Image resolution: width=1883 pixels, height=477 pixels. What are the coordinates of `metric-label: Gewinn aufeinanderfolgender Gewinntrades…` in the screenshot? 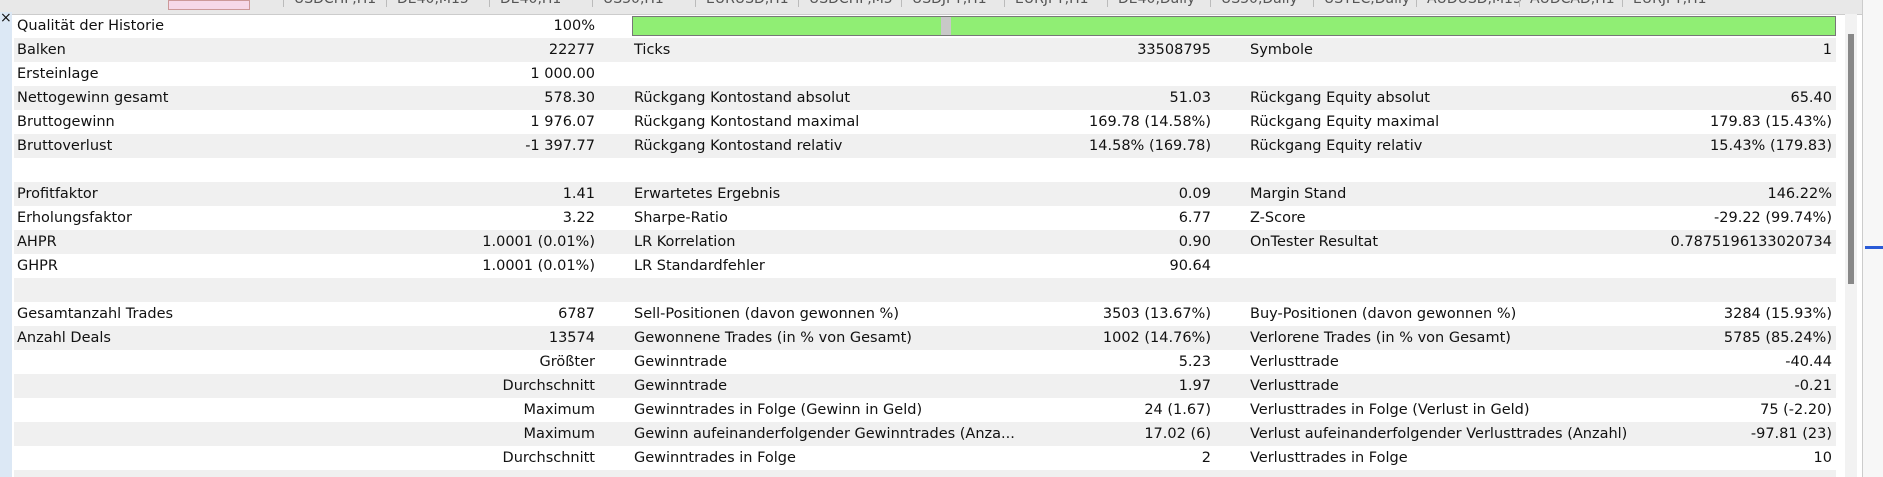 It's located at (824, 434).